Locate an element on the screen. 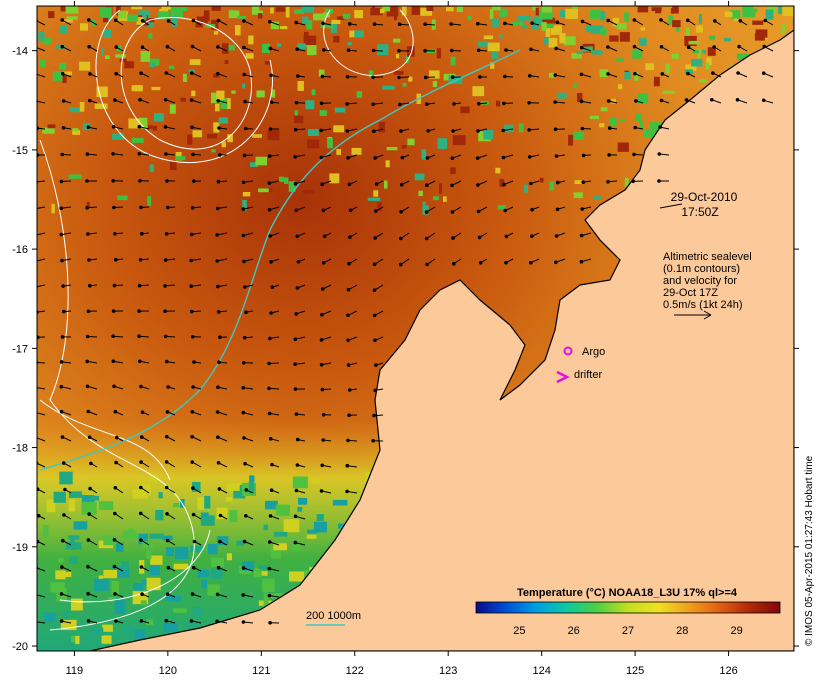  lat-tick-label: -15 is located at coordinates (20, 151).